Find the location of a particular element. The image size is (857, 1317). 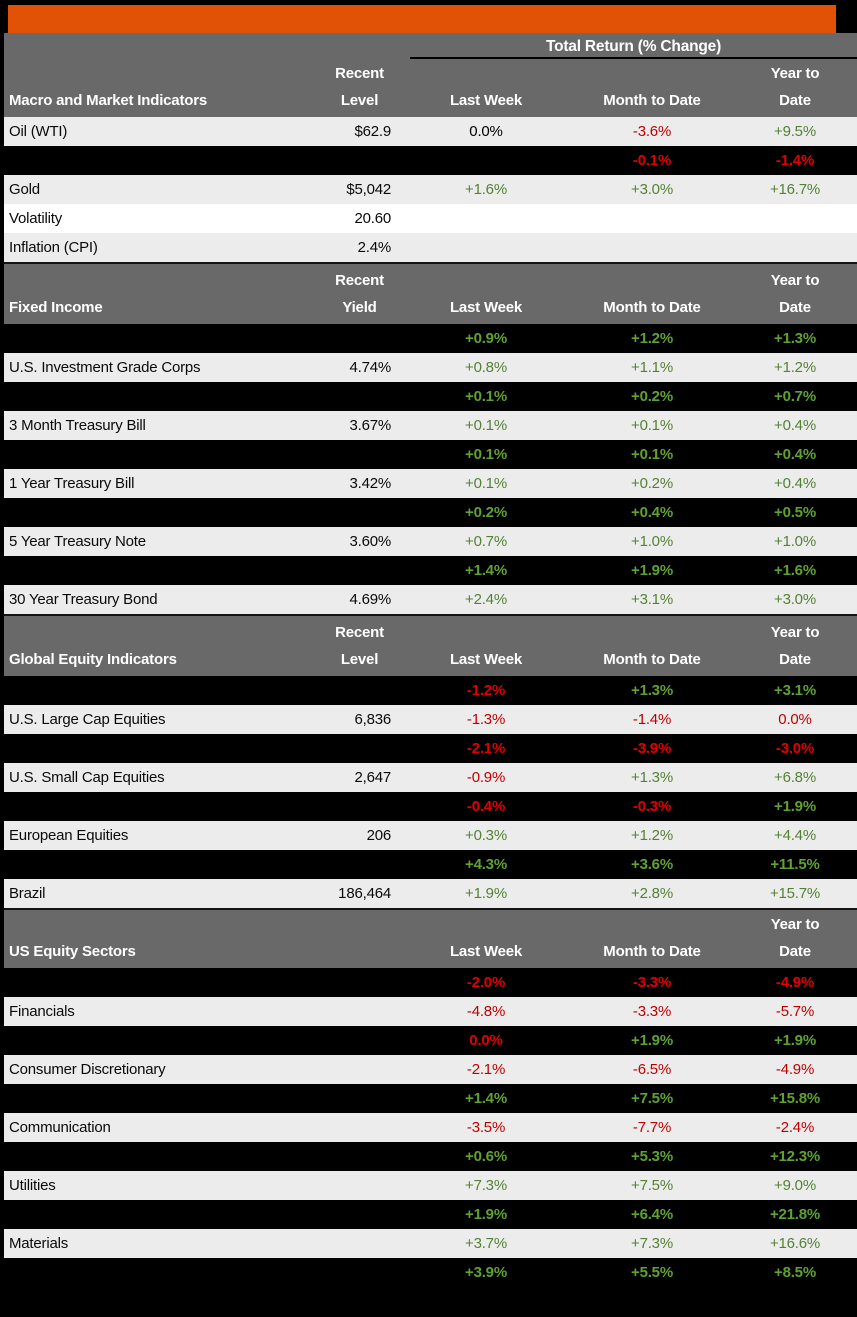

table-row: 5 Year Treasury Note 3.60% +0.7% +1.0% +1.0% is located at coordinates (430, 541).